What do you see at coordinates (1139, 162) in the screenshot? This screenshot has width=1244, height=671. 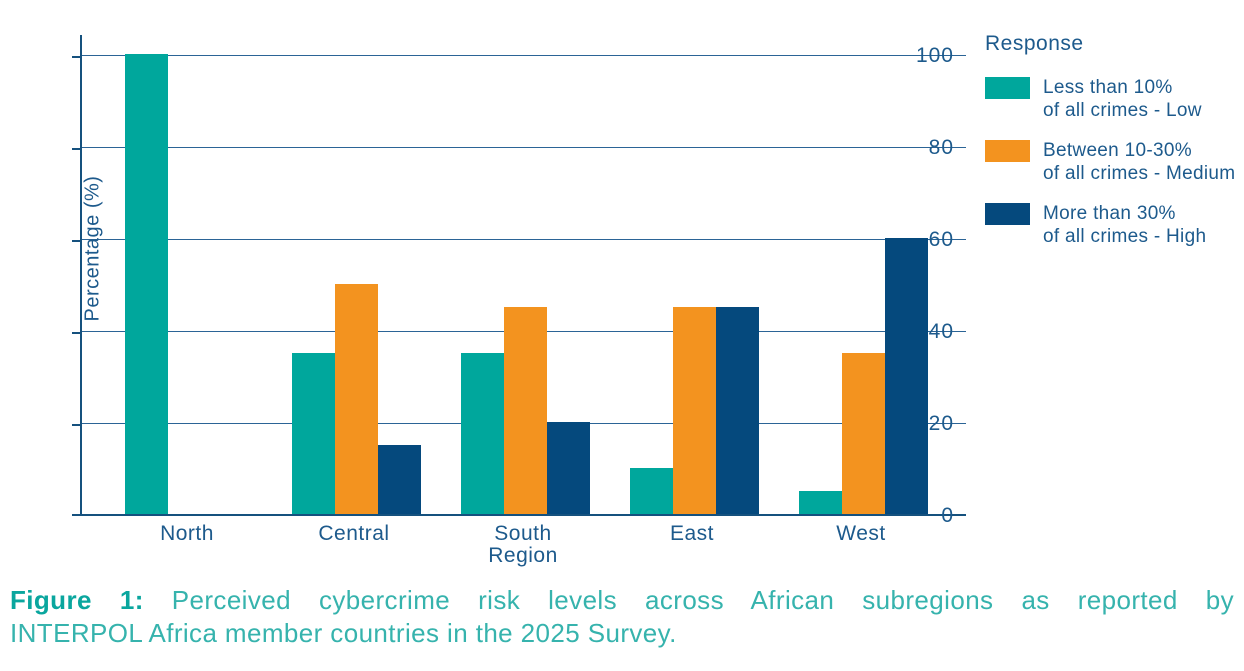 I see `legend-label-1: Between 10-30% of all crimes - Medium` at bounding box center [1139, 162].